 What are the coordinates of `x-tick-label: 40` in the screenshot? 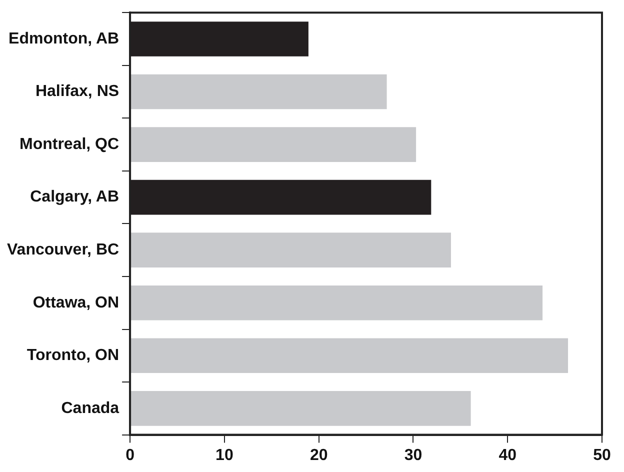 It's located at (507, 455).